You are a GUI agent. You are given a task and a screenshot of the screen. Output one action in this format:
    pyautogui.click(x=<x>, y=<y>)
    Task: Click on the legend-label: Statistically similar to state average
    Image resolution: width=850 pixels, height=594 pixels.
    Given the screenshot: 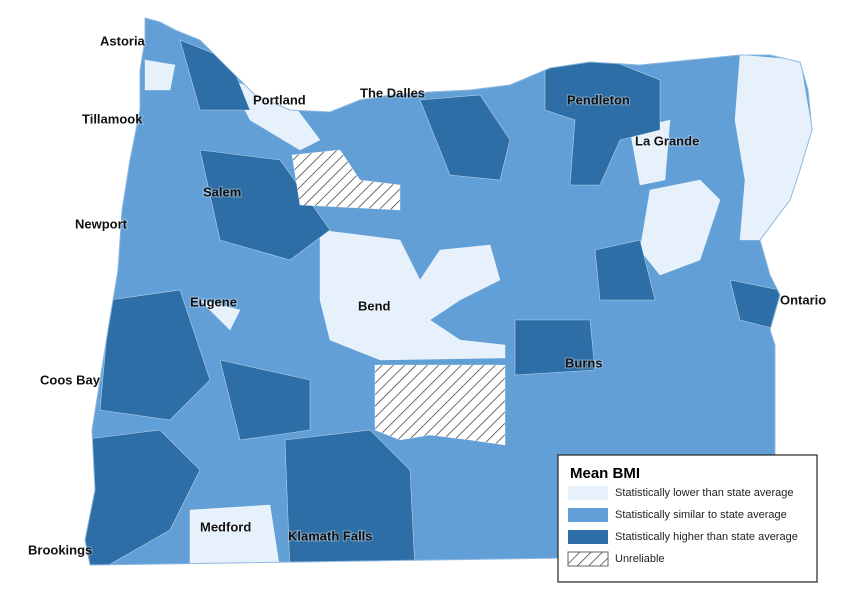 What is the action you would take?
    pyautogui.click(x=701, y=515)
    